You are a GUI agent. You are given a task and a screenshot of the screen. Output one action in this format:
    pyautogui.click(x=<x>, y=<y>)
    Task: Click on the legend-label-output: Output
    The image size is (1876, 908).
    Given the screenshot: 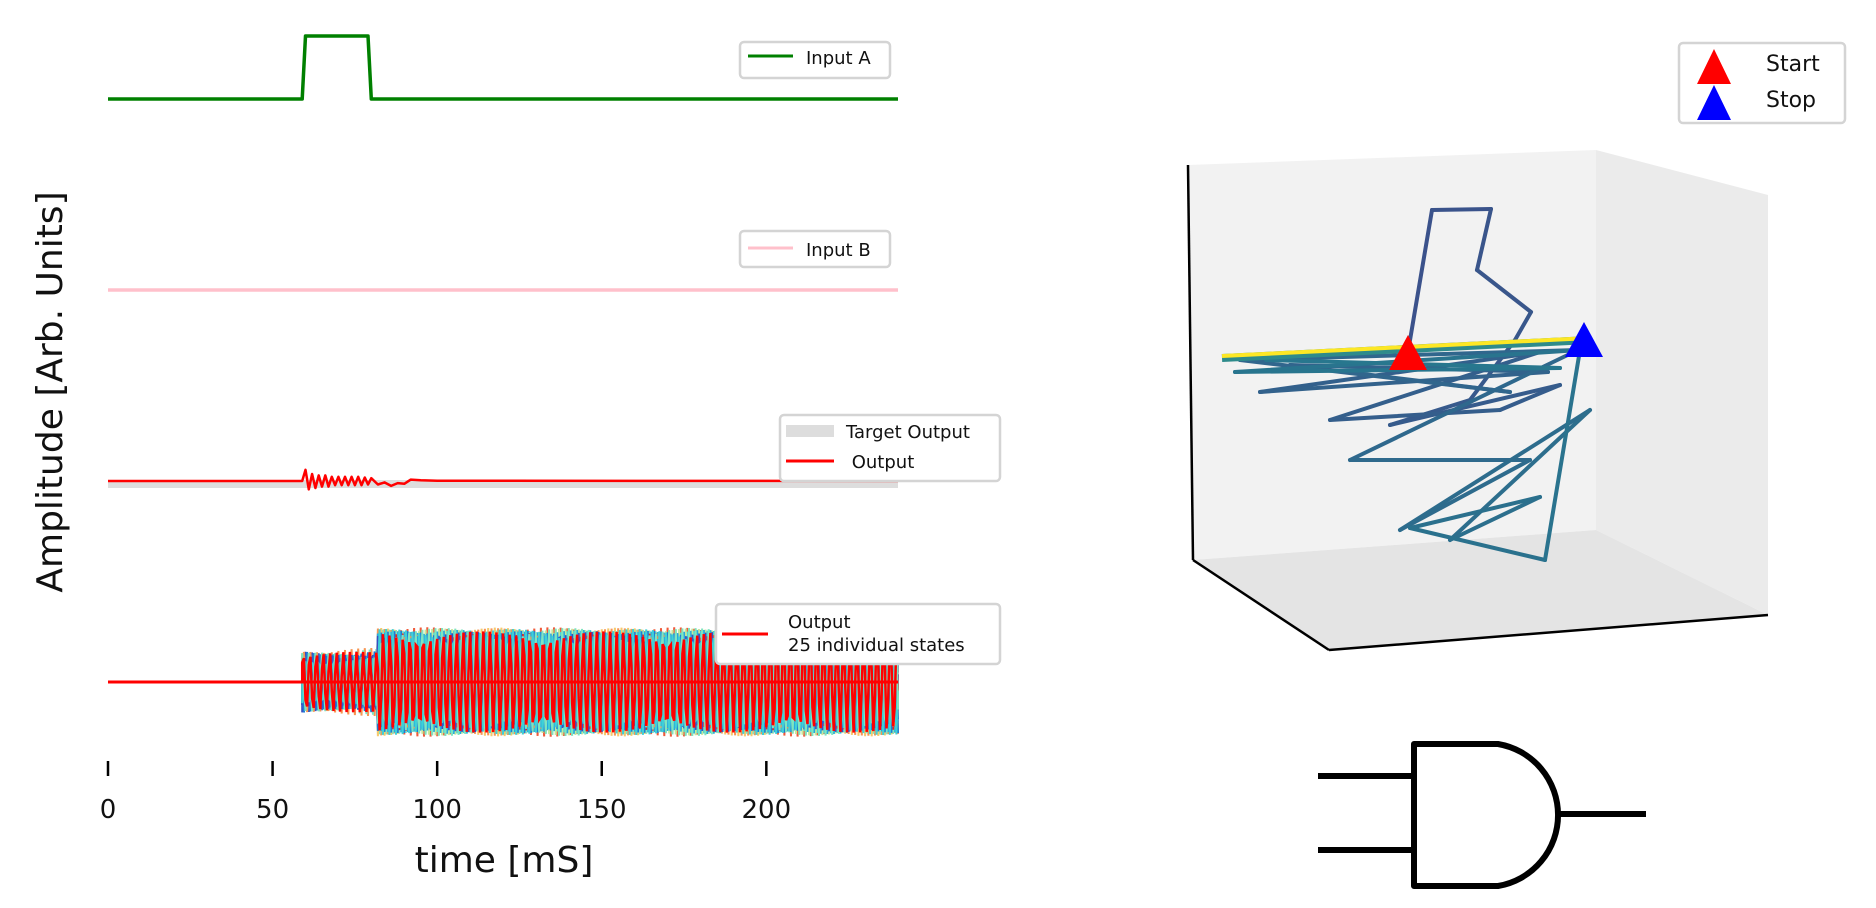 What is the action you would take?
    pyautogui.click(x=880, y=462)
    